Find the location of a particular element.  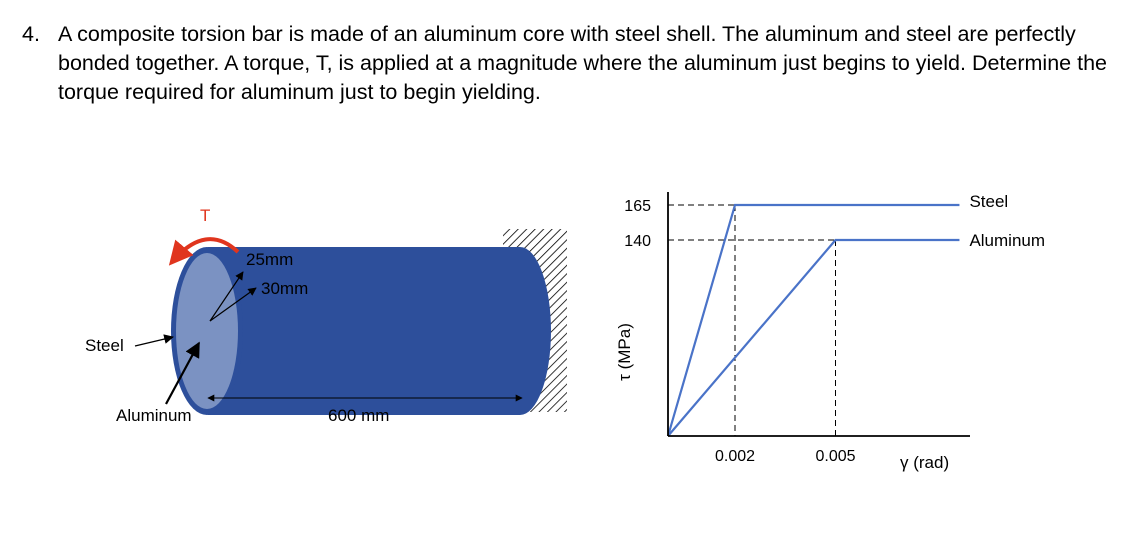

torque-arrow is located at coordinates (204, 251).